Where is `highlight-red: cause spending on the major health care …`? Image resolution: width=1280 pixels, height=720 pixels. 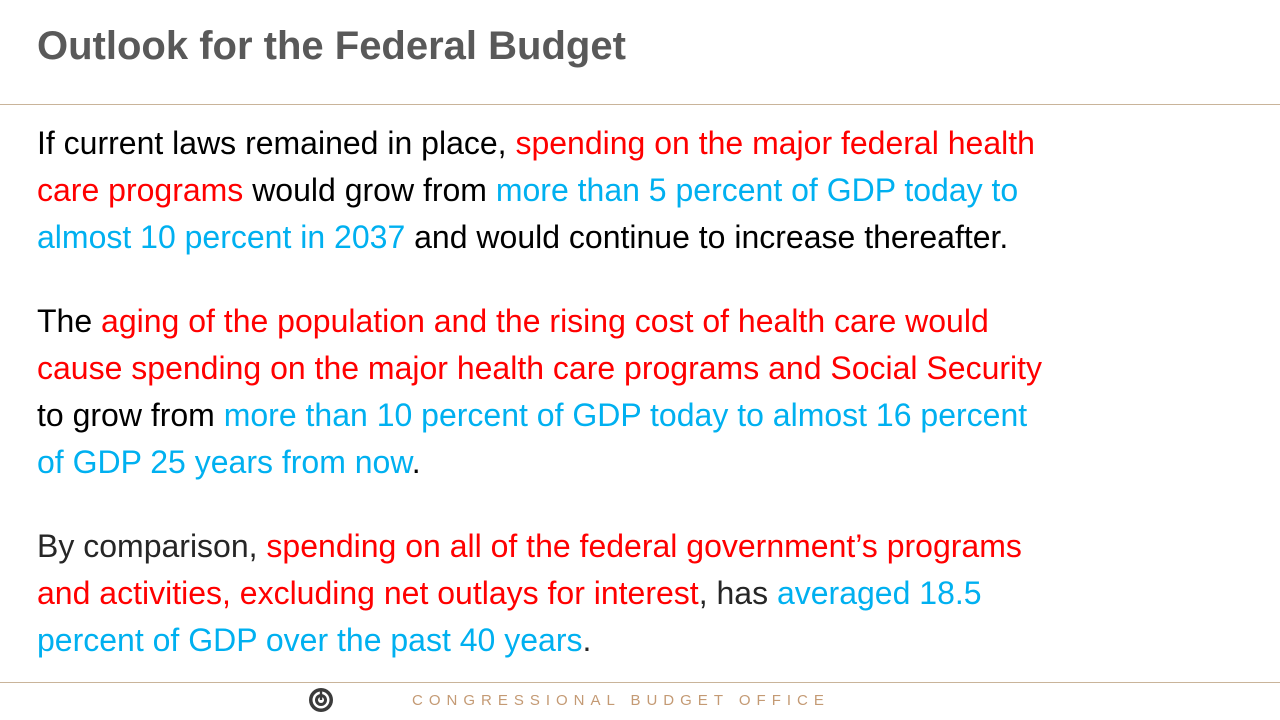 highlight-red: cause spending on the major health care … is located at coordinates (540, 368).